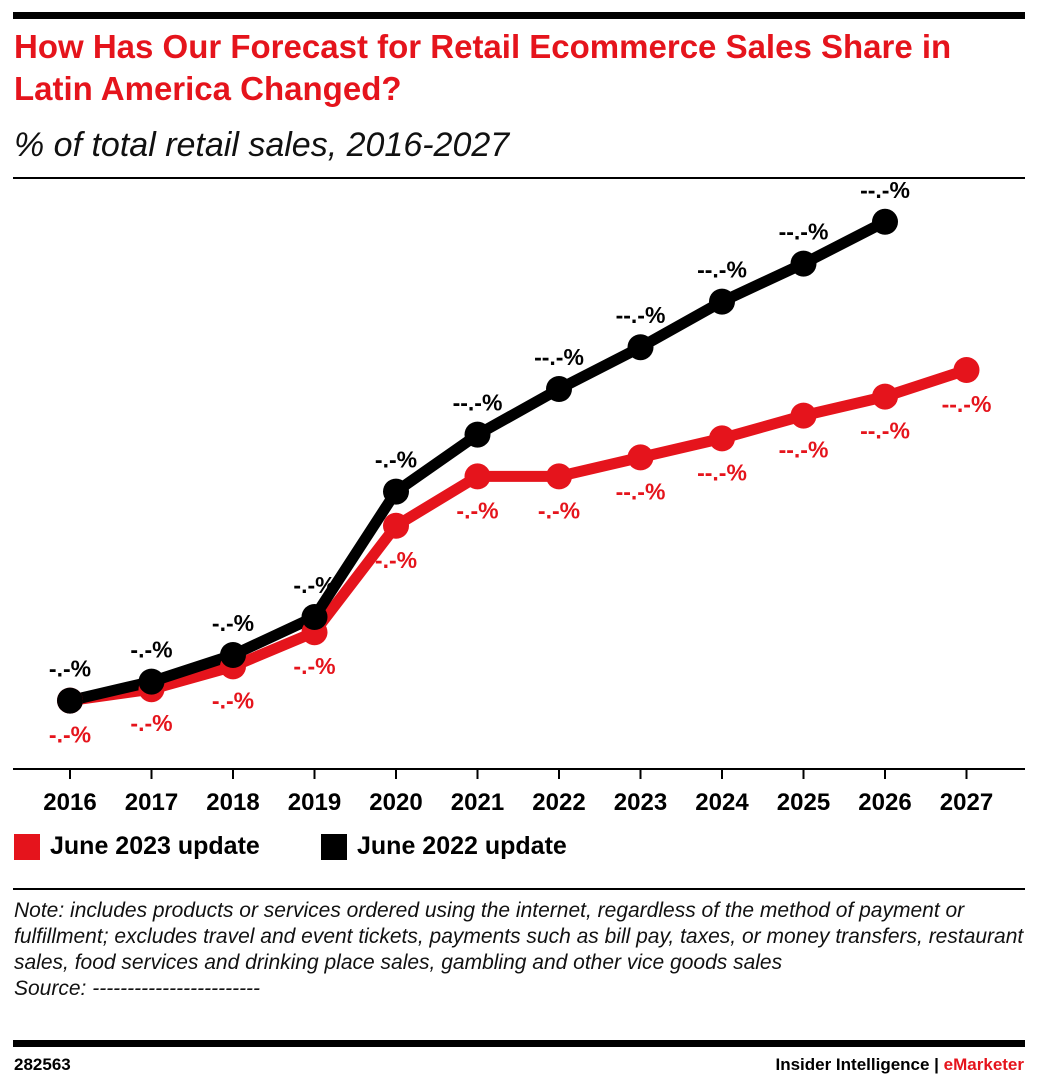  I want to click on legend-swatch-red, so click(27, 846).